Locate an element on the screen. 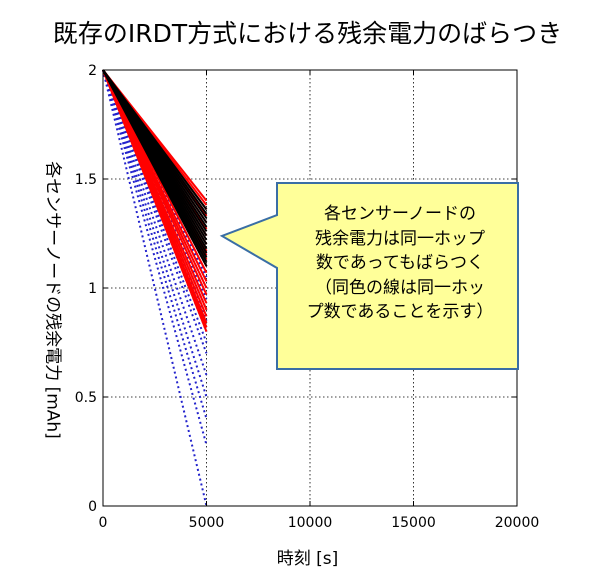 This screenshot has height=585, width=615. series-lines is located at coordinates (155, 288).